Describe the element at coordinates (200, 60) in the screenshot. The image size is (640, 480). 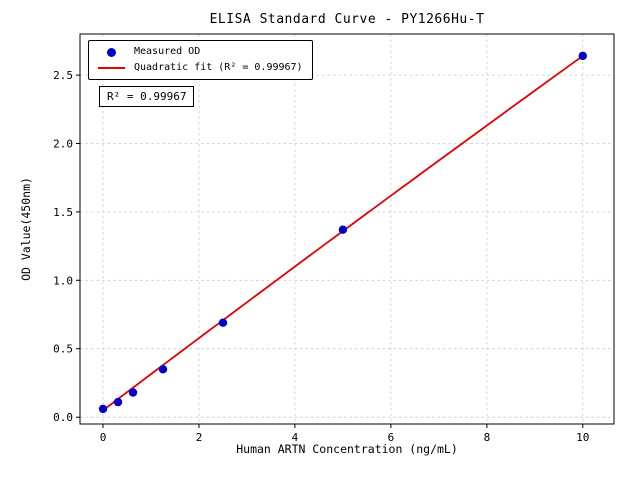
I see `legend: Measured OD Quadratic fit (R² = 0.99967)` at that location.